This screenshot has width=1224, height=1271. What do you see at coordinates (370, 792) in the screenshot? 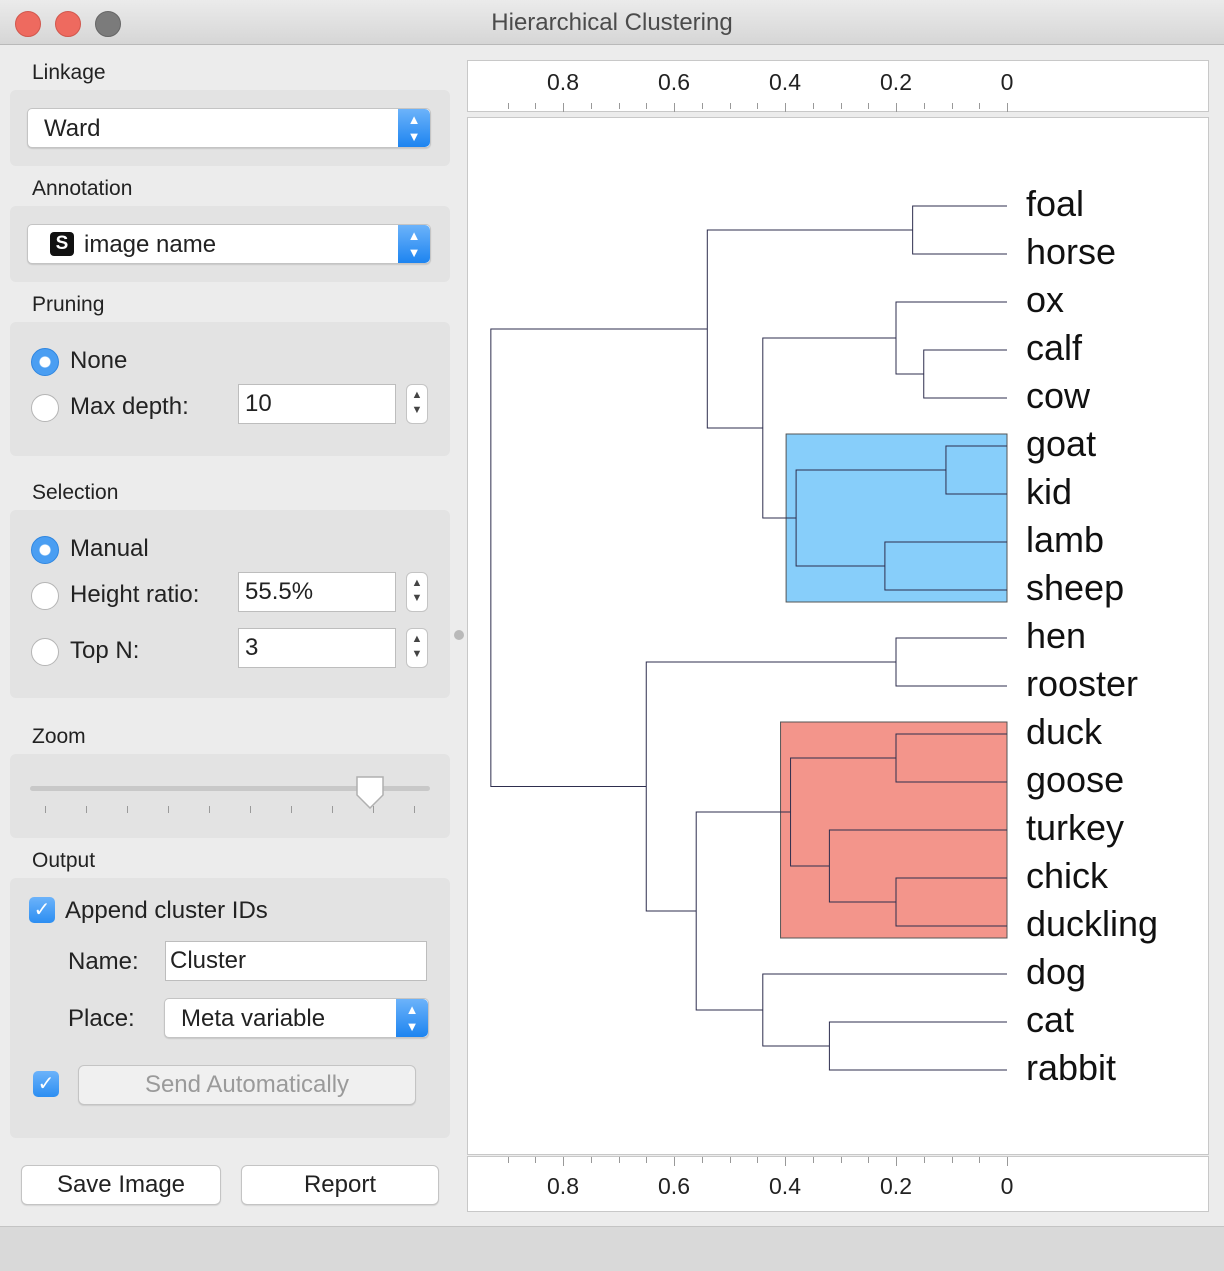
I see `zoom-slider-thumb` at bounding box center [370, 792].